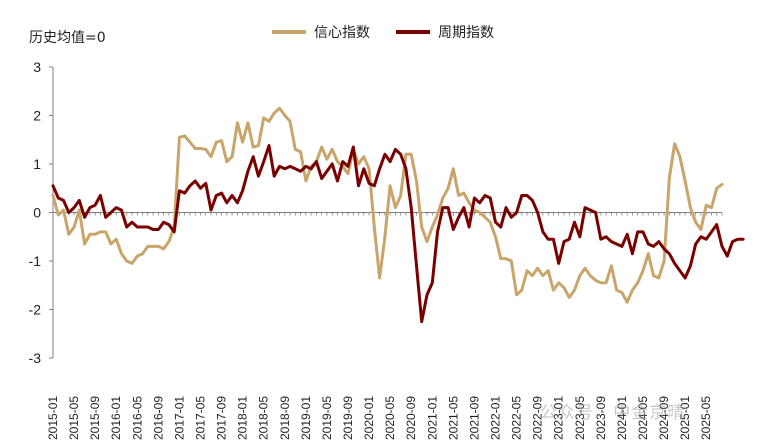 The image size is (760, 445). I want to click on x-tick-label: 2018-01, so click(243, 418).